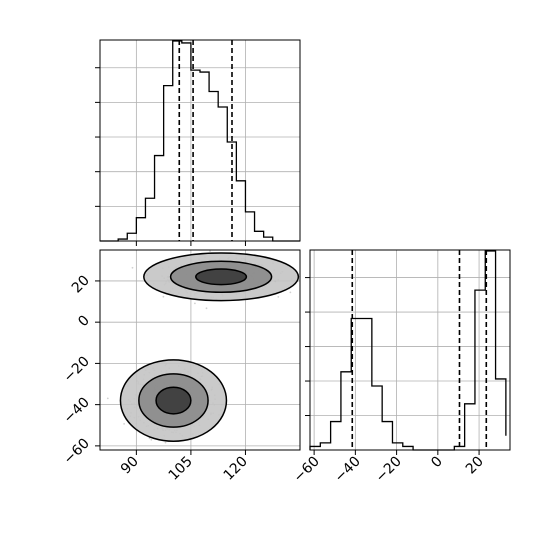  I want to click on joint-ytick-label-neg40: −40, so click(77, 411).